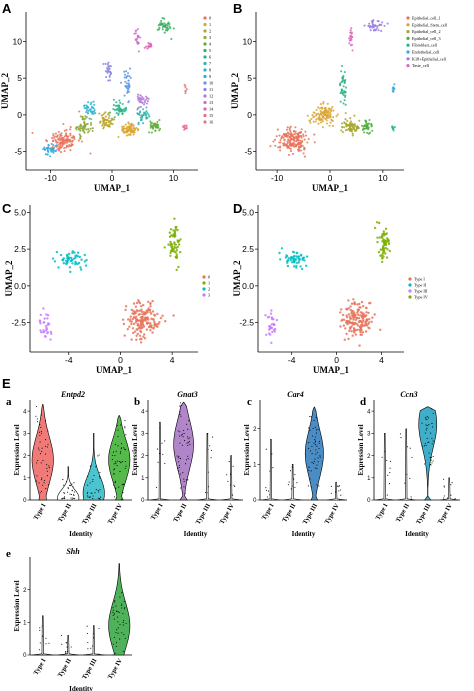  I want to click on panel-label-a: A, so click(7, 8).